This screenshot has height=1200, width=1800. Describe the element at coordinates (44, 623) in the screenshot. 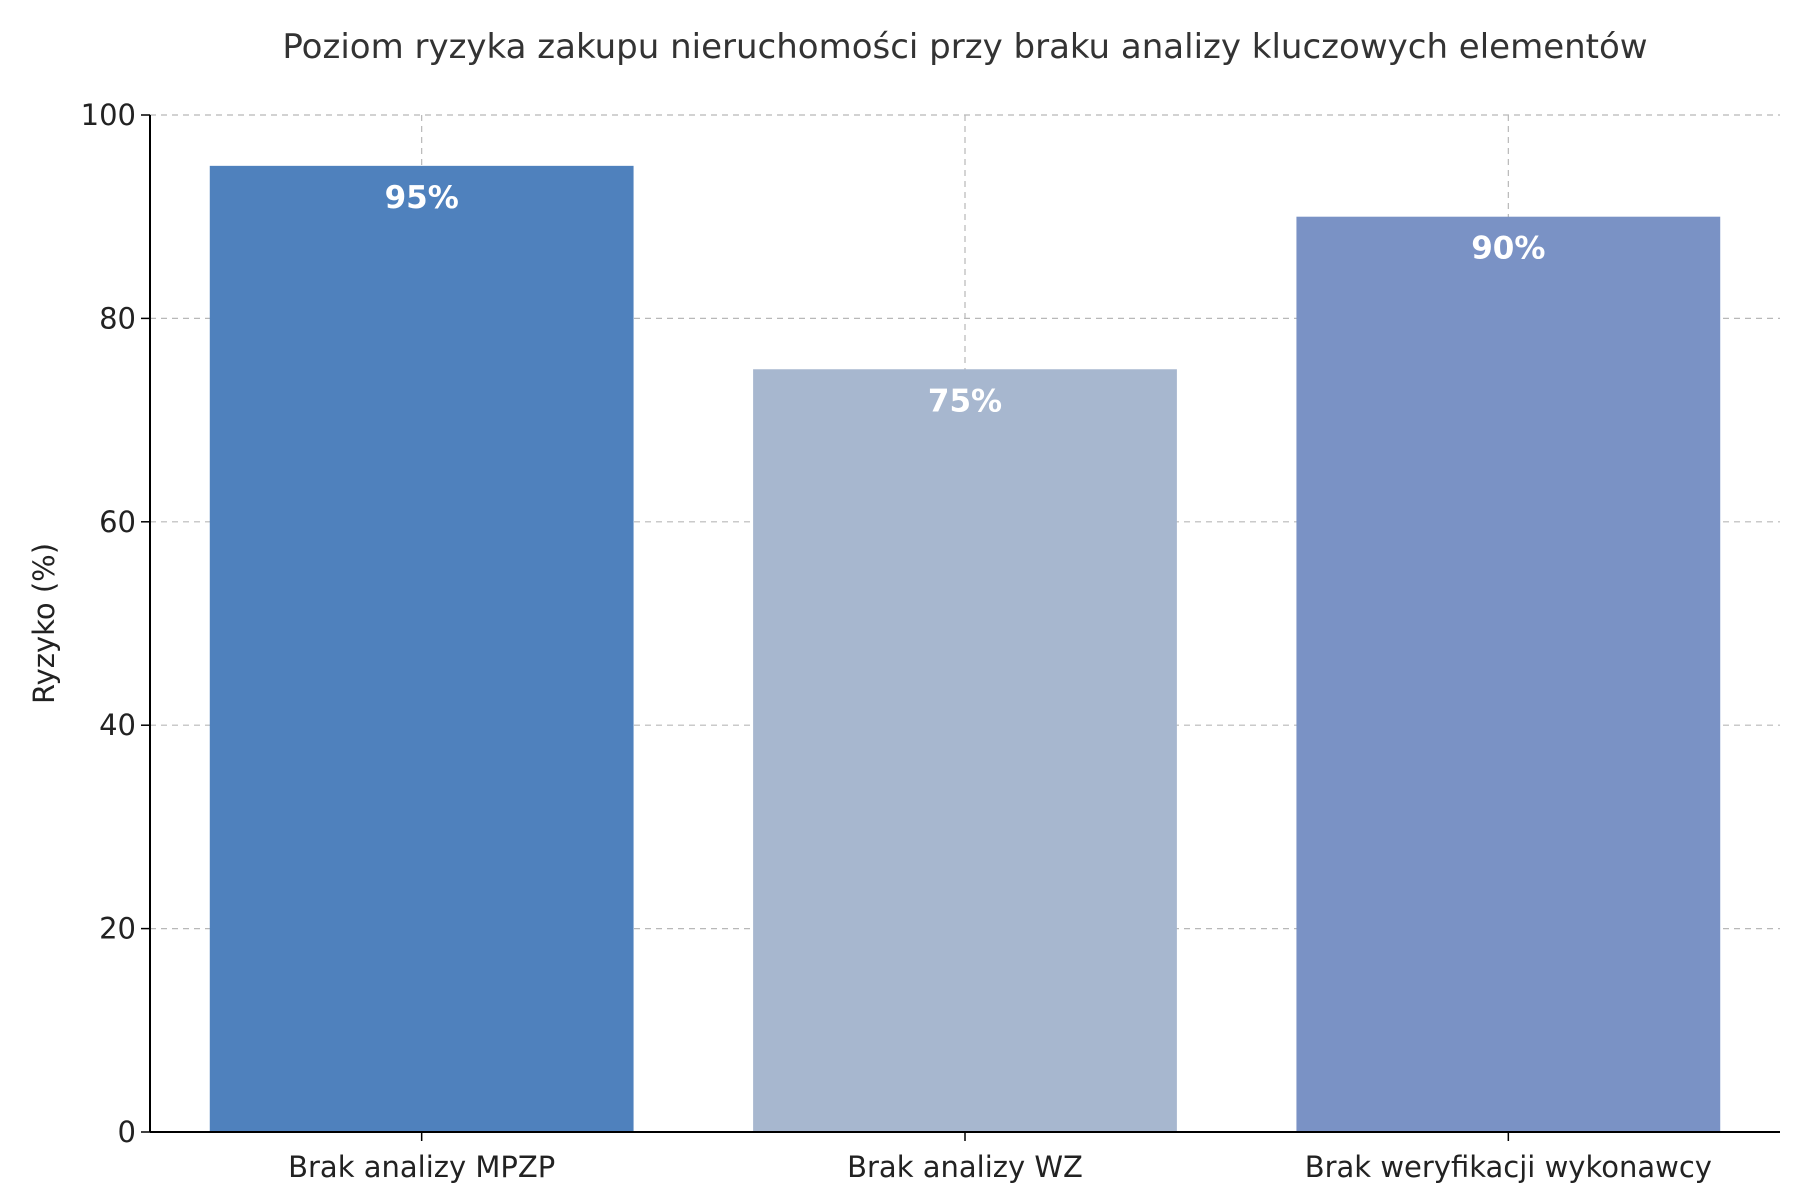

I see `y-axis-label: Ryzyko (%)` at that location.